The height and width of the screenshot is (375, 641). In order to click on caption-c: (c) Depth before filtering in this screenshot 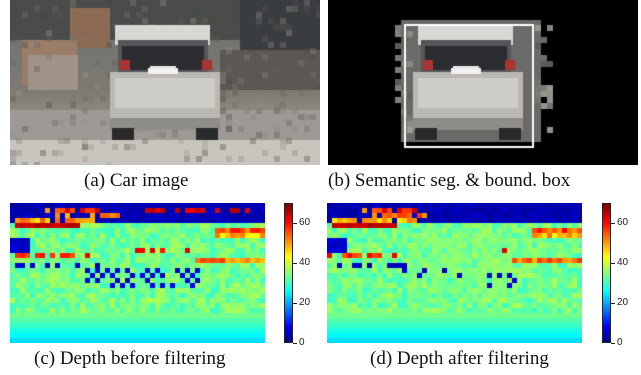, I will do `click(130, 358)`.